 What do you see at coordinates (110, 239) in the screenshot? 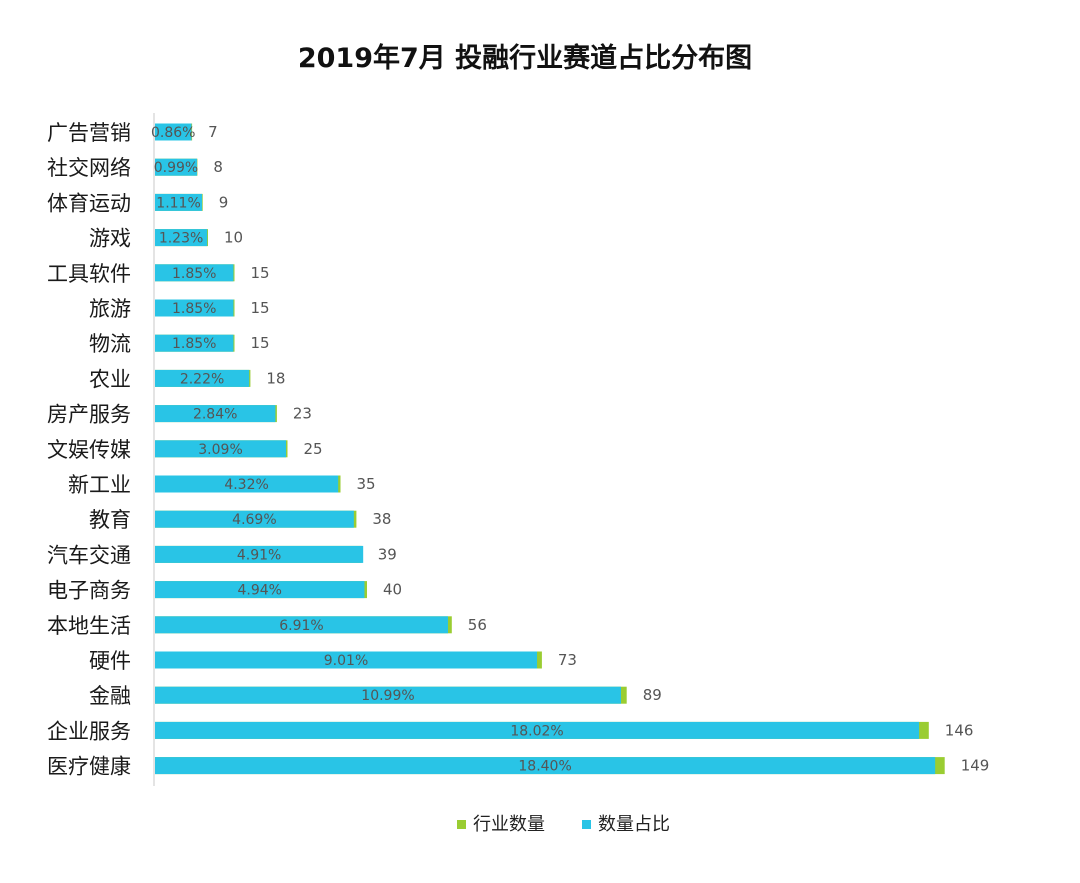
I see `category-label: 游戏` at bounding box center [110, 239].